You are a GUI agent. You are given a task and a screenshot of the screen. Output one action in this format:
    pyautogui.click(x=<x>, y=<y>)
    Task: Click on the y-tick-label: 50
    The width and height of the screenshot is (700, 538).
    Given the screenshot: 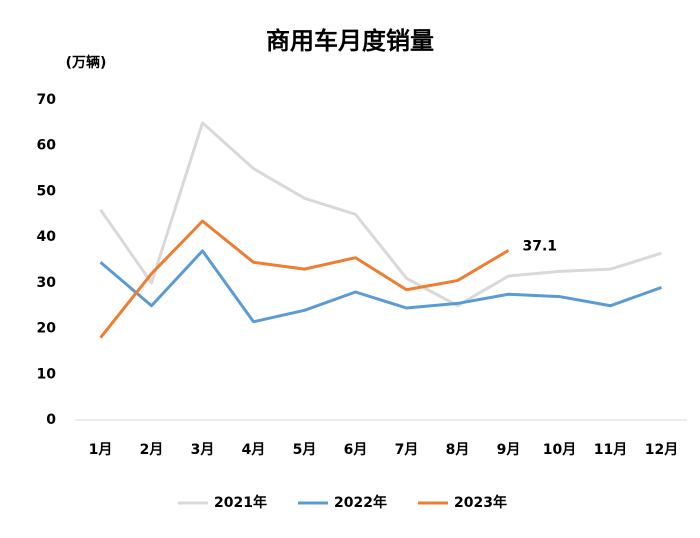 What is the action you would take?
    pyautogui.click(x=47, y=191)
    